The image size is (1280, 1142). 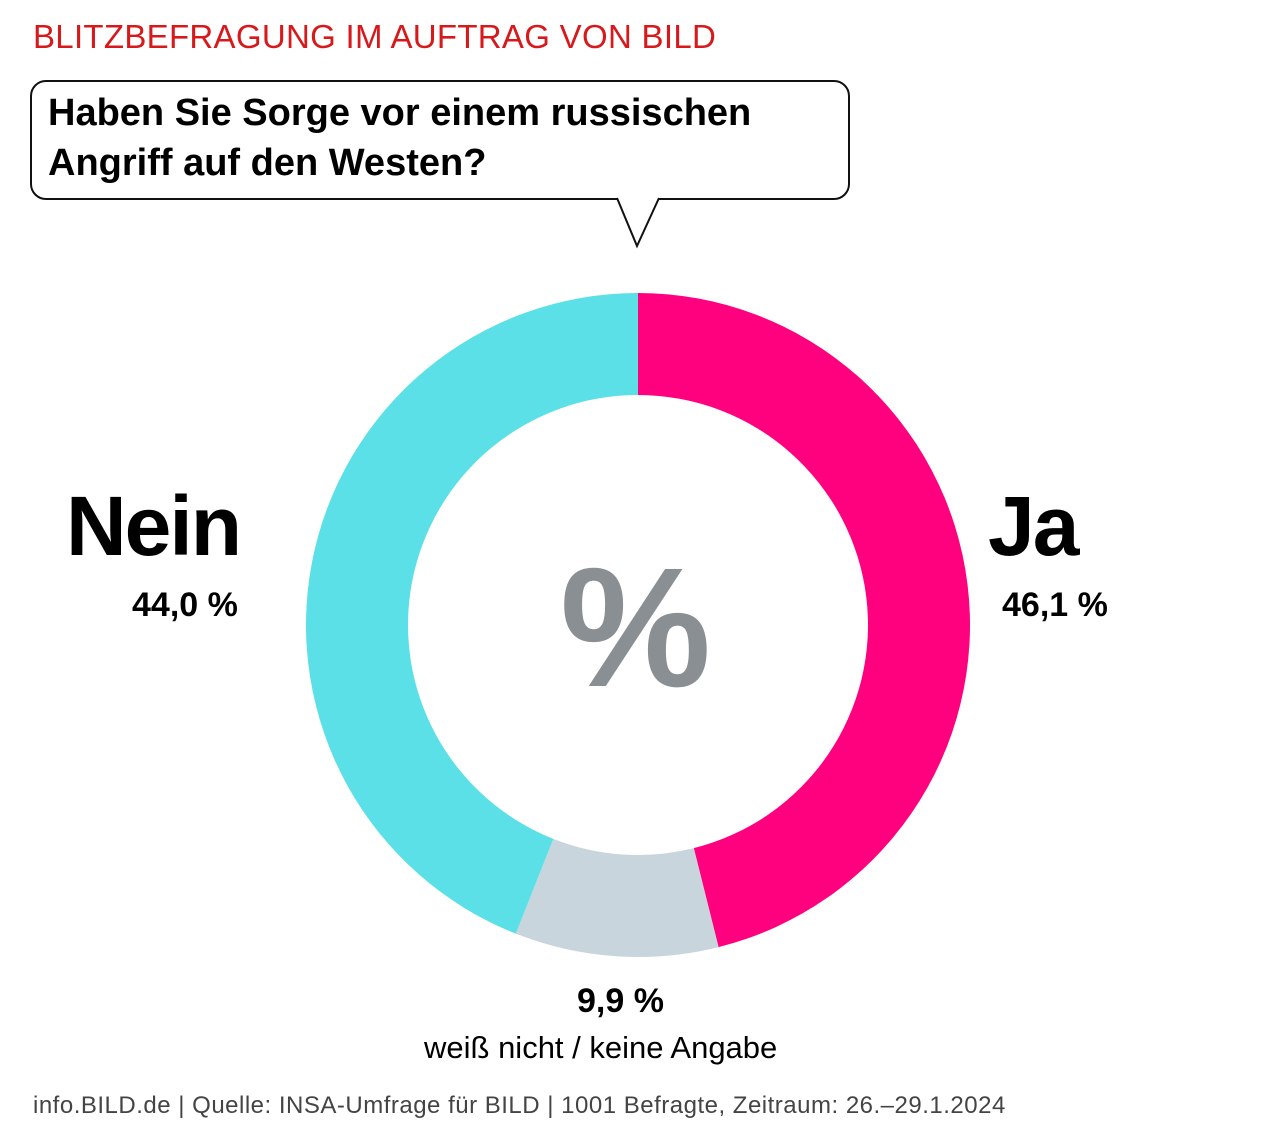 What do you see at coordinates (185, 605) in the screenshot?
I see `nein-value: 44,0 %` at bounding box center [185, 605].